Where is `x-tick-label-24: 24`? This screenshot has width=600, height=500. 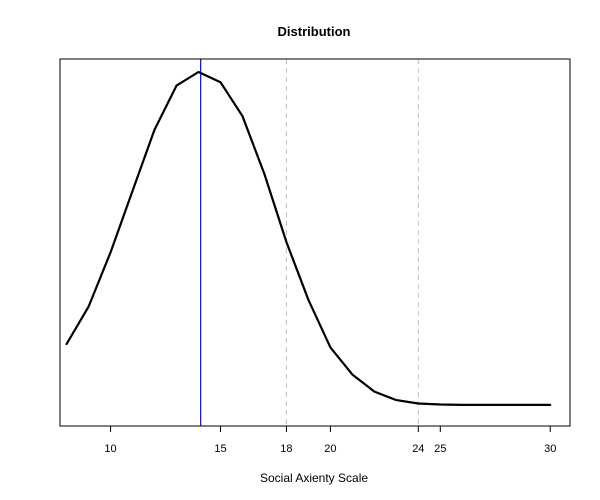 x-tick-label-24: 24 is located at coordinates (418, 449).